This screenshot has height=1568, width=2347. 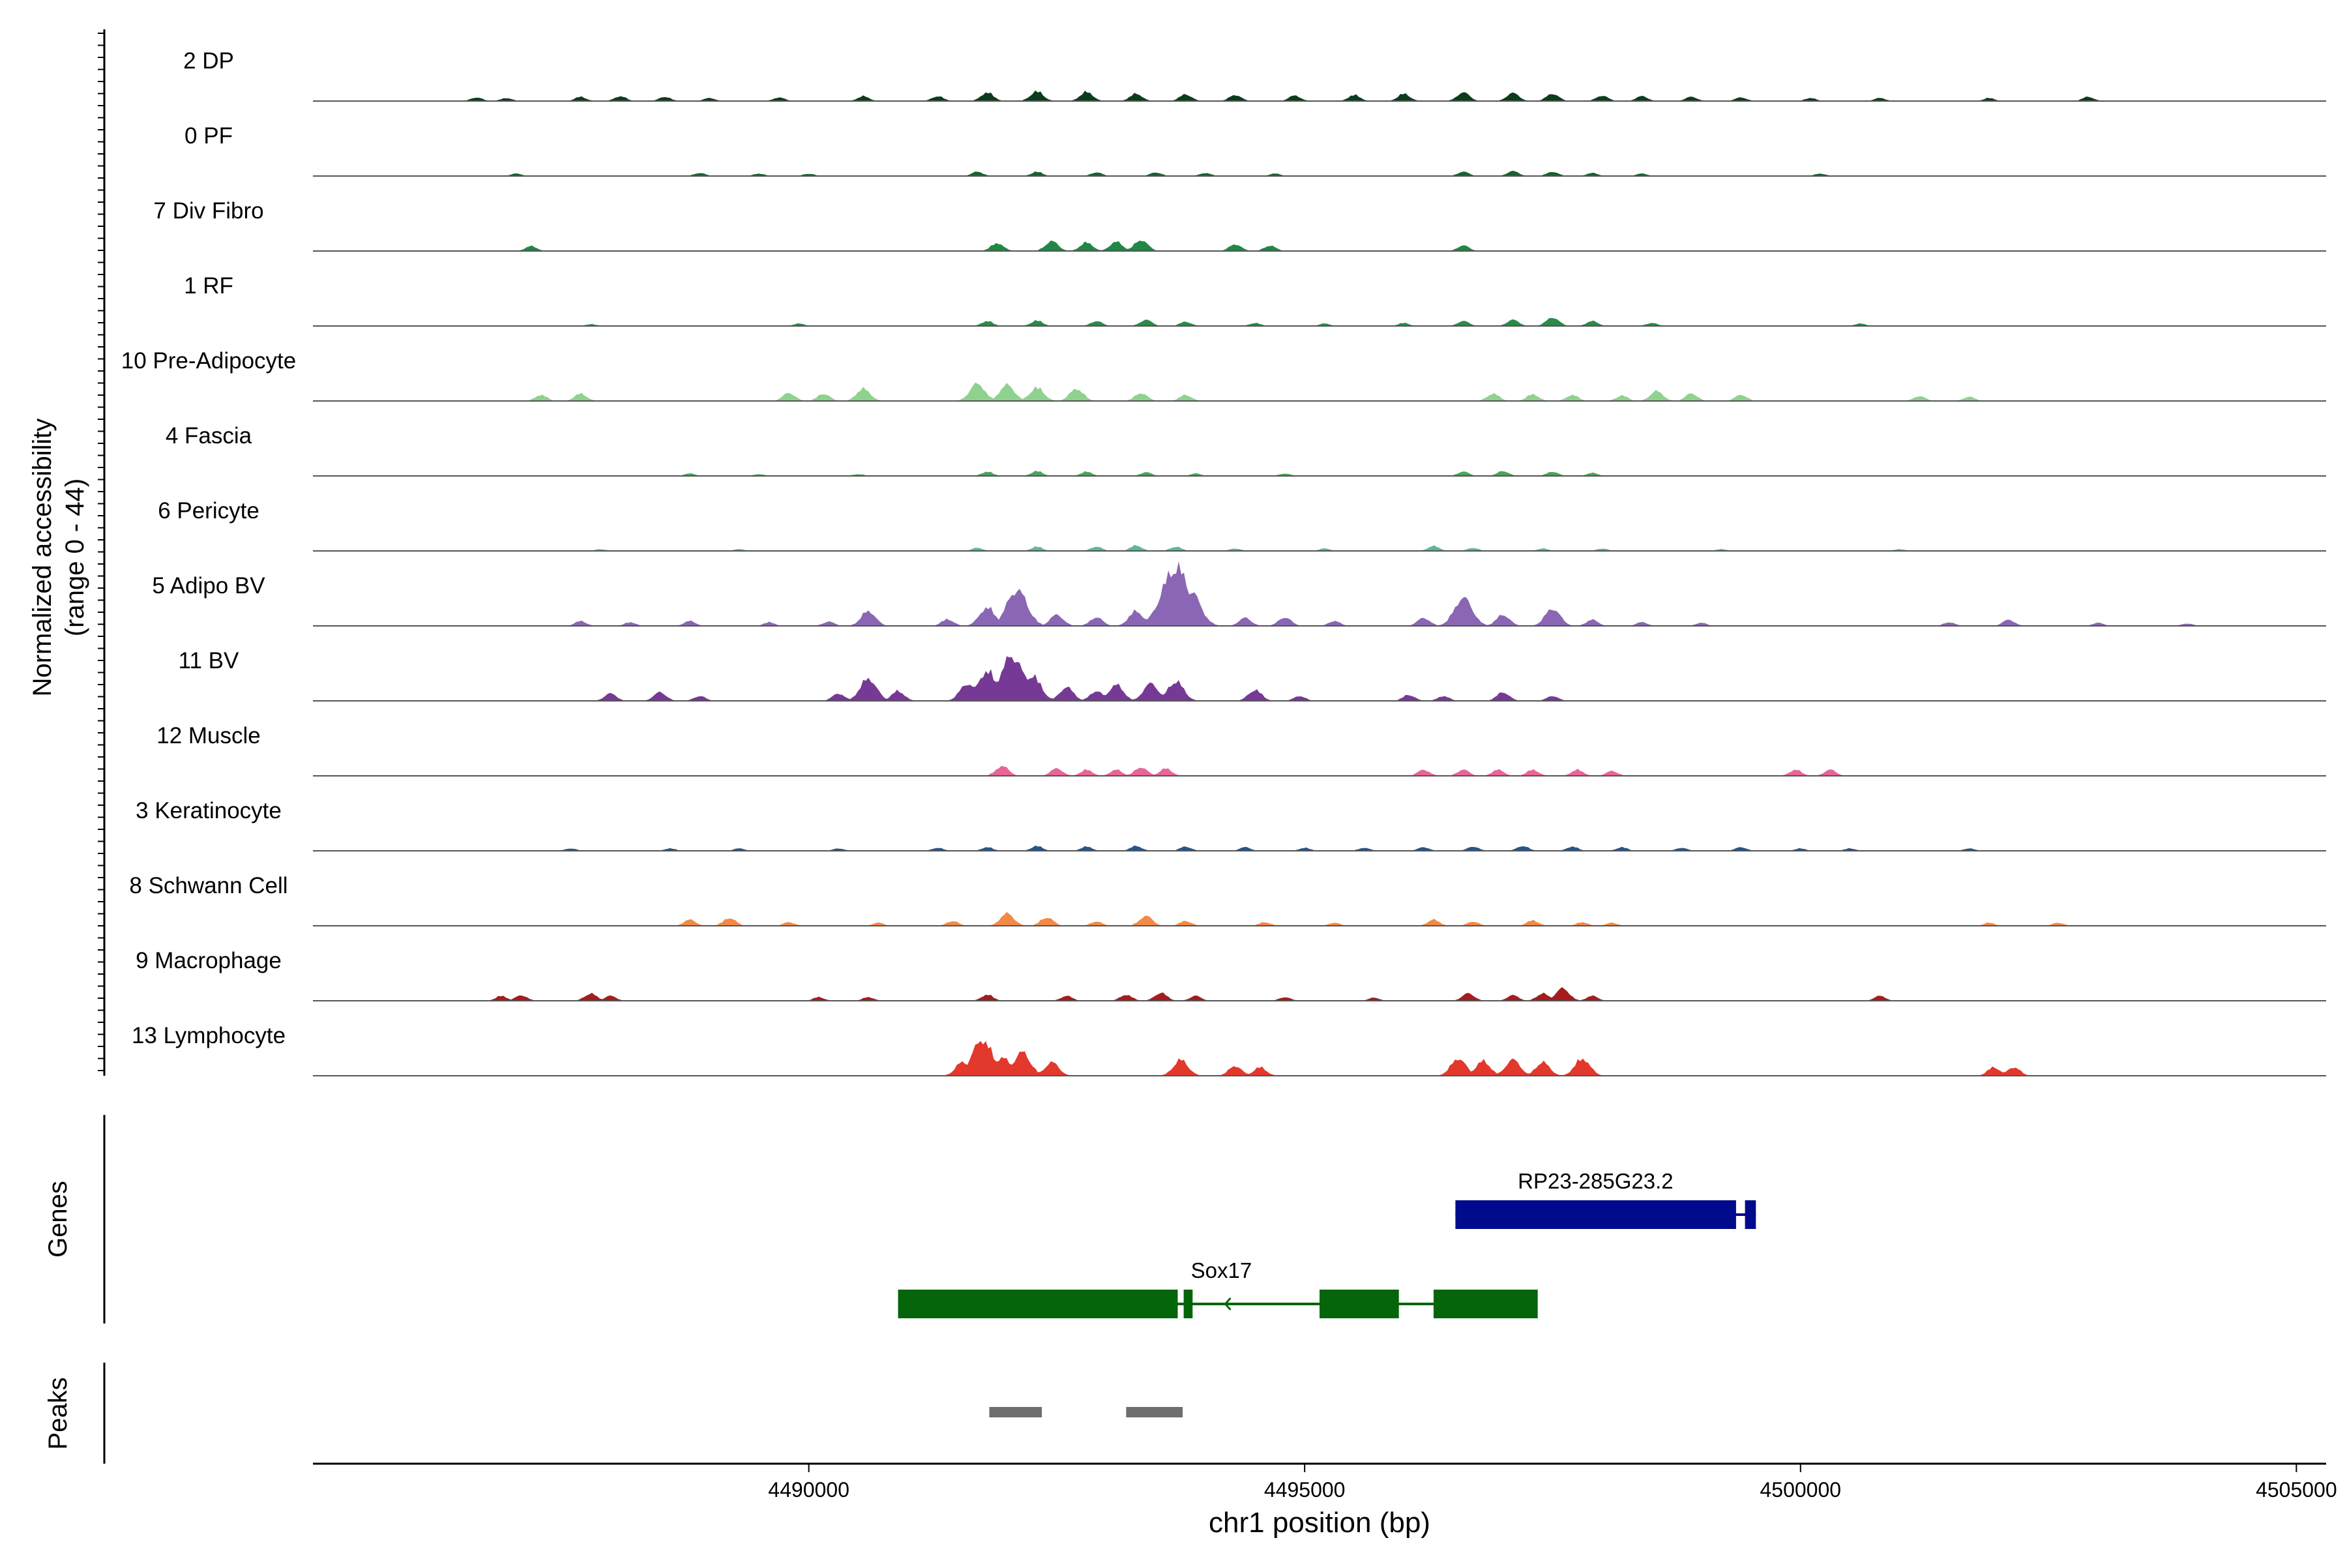 What do you see at coordinates (209, 811) in the screenshot?
I see `track-label: 3 Keratinocyte` at bounding box center [209, 811].